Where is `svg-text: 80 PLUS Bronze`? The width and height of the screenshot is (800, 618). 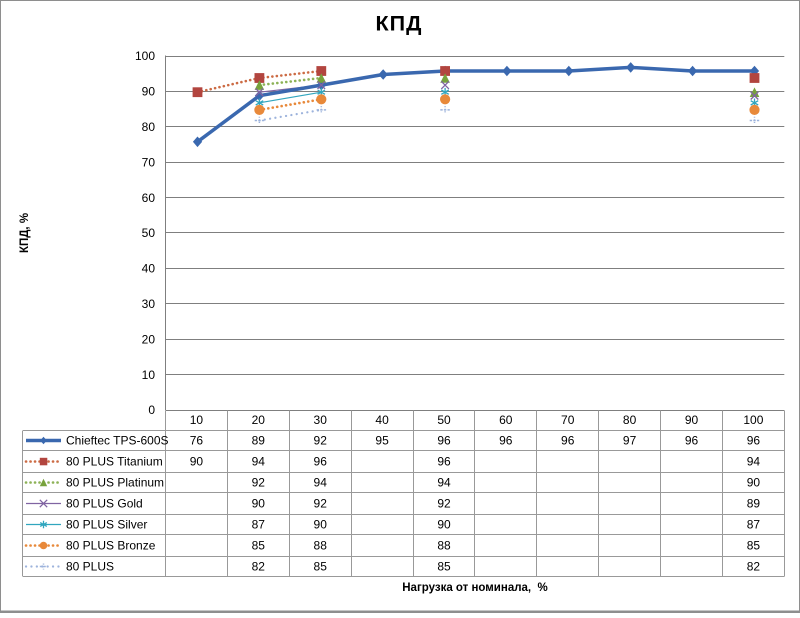 svg-text: 80 PLUS Bronze is located at coordinates (111, 546).